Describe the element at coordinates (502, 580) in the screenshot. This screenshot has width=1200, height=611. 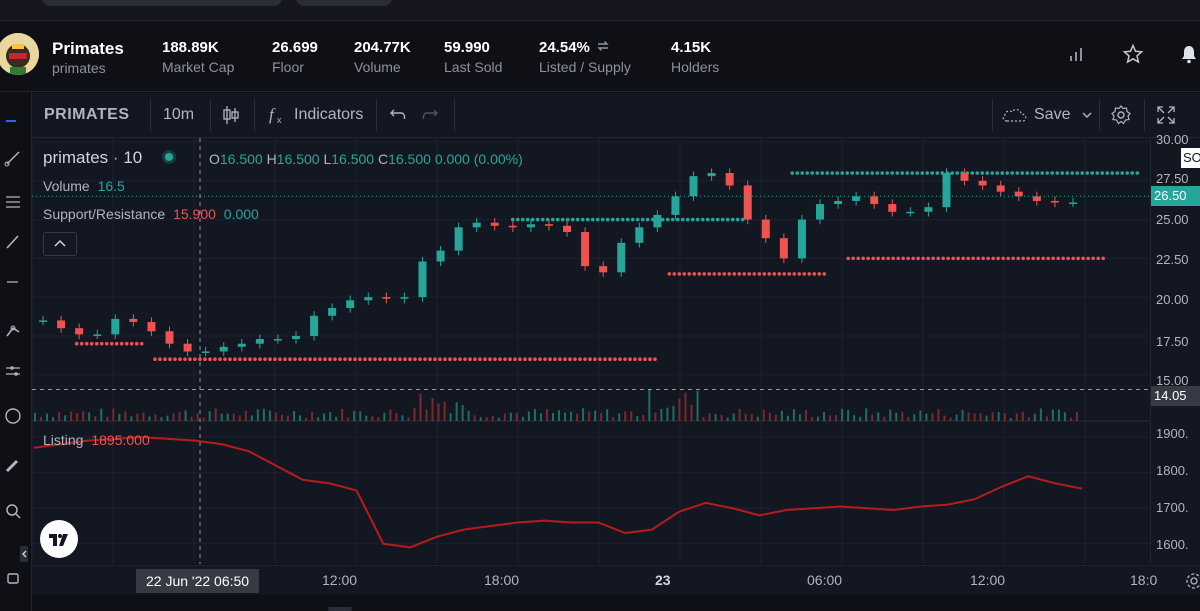
I see `time-tick: 18:00` at that location.